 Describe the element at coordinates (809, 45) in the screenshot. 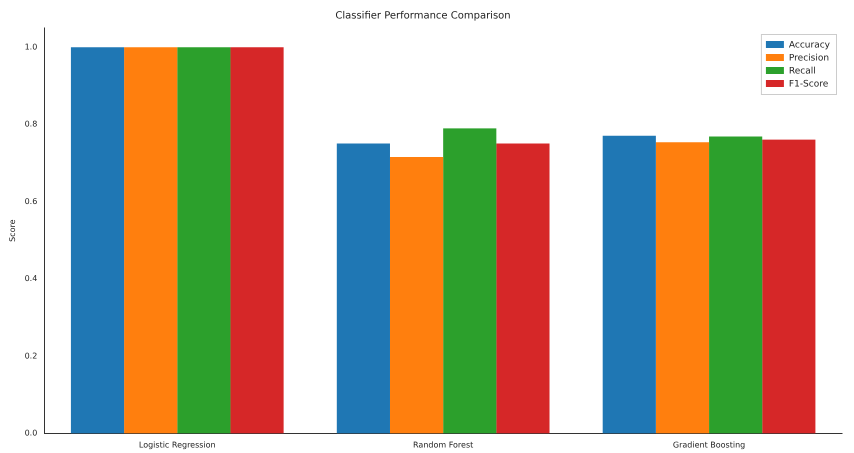

I see `legend-label: Accuracy` at that location.